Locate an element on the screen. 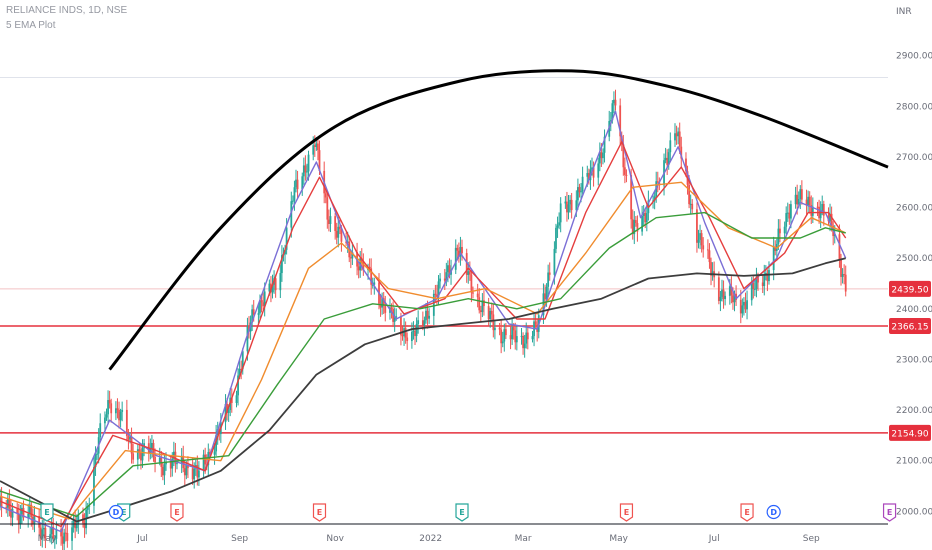 This screenshot has width=932, height=550. support-price-label-bg is located at coordinates (910, 432).